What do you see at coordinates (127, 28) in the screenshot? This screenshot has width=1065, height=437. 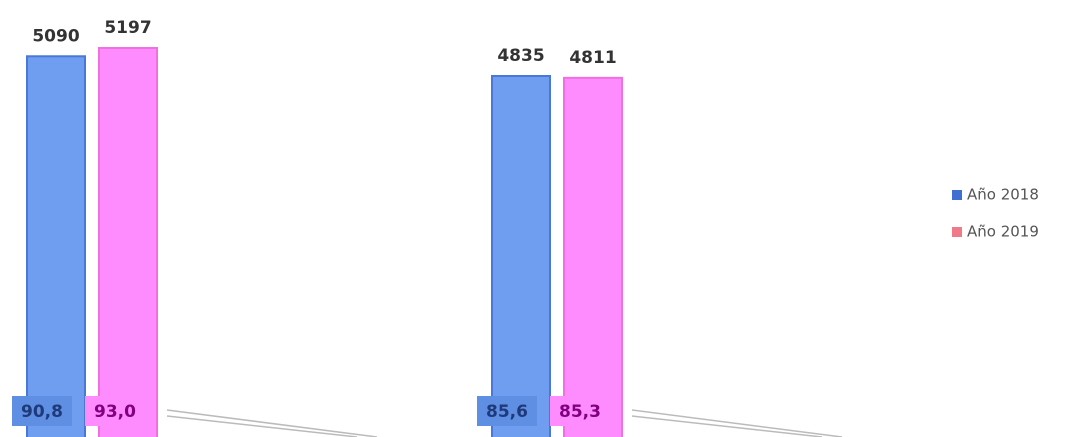 I see `value-label: 5197` at bounding box center [127, 28].